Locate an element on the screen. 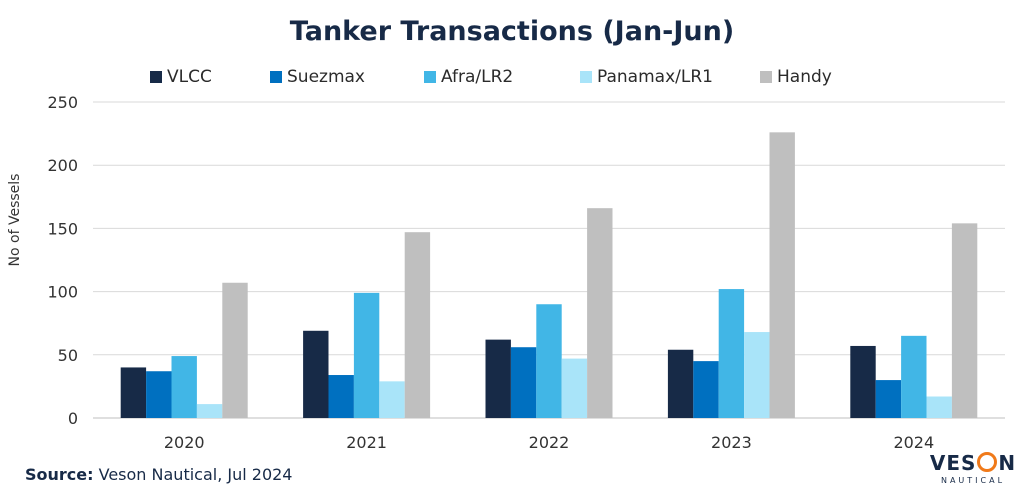 The width and height of the screenshot is (1024, 490). logo-text-1: VES is located at coordinates (953, 463).